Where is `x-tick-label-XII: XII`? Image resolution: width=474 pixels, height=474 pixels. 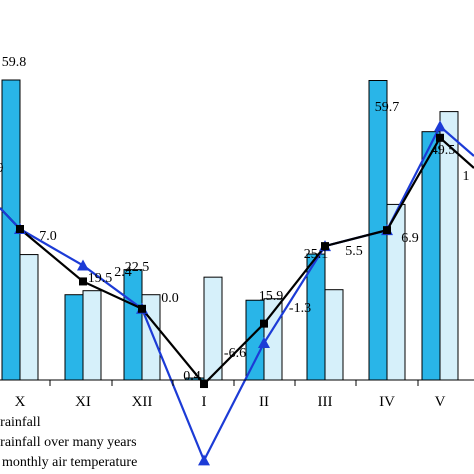
x-tick-label-XII: XII is located at coordinates (142, 402).